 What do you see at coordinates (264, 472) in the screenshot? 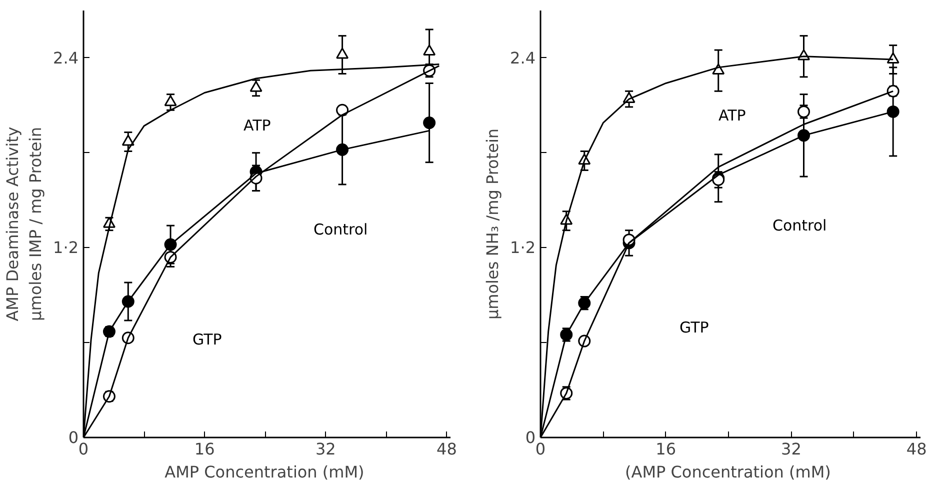
I see `x-axis-title: AMP Concentration (mM)` at bounding box center [264, 472].